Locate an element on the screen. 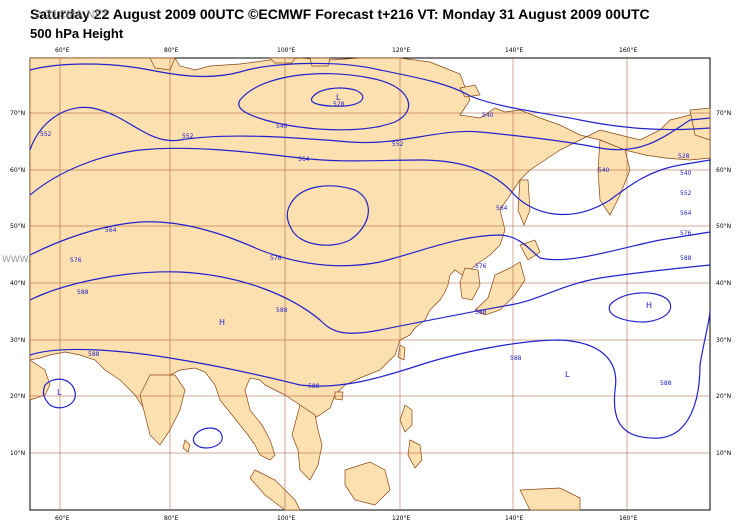  contour-540-loop is located at coordinates (324, 102).